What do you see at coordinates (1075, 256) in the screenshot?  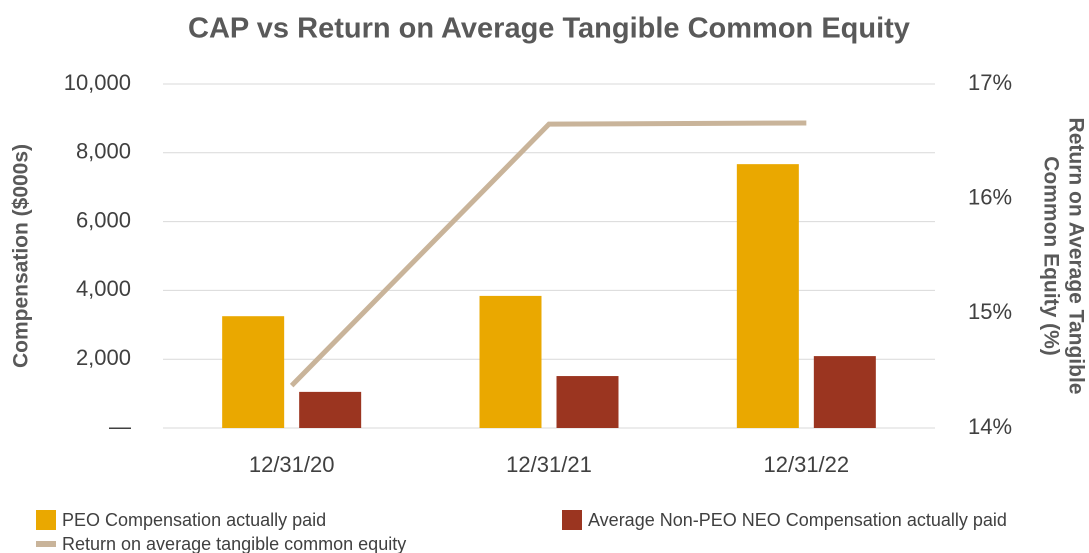 I see `y2-axis-label: Return on Average Tangible` at bounding box center [1075, 256].